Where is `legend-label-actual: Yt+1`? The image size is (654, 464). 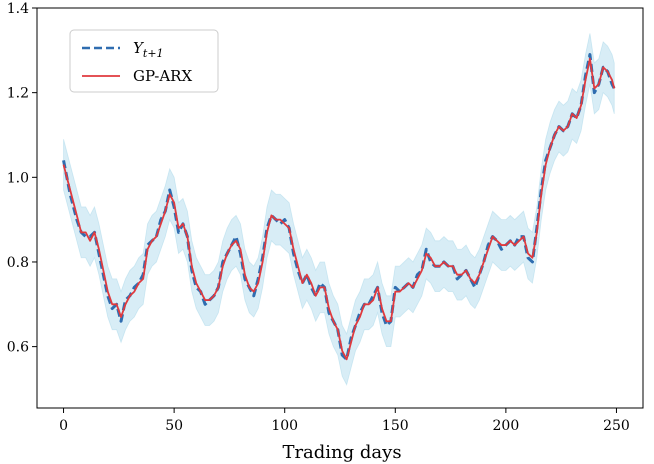
legend-label-actual: Yt+1 is located at coordinates (148, 49).